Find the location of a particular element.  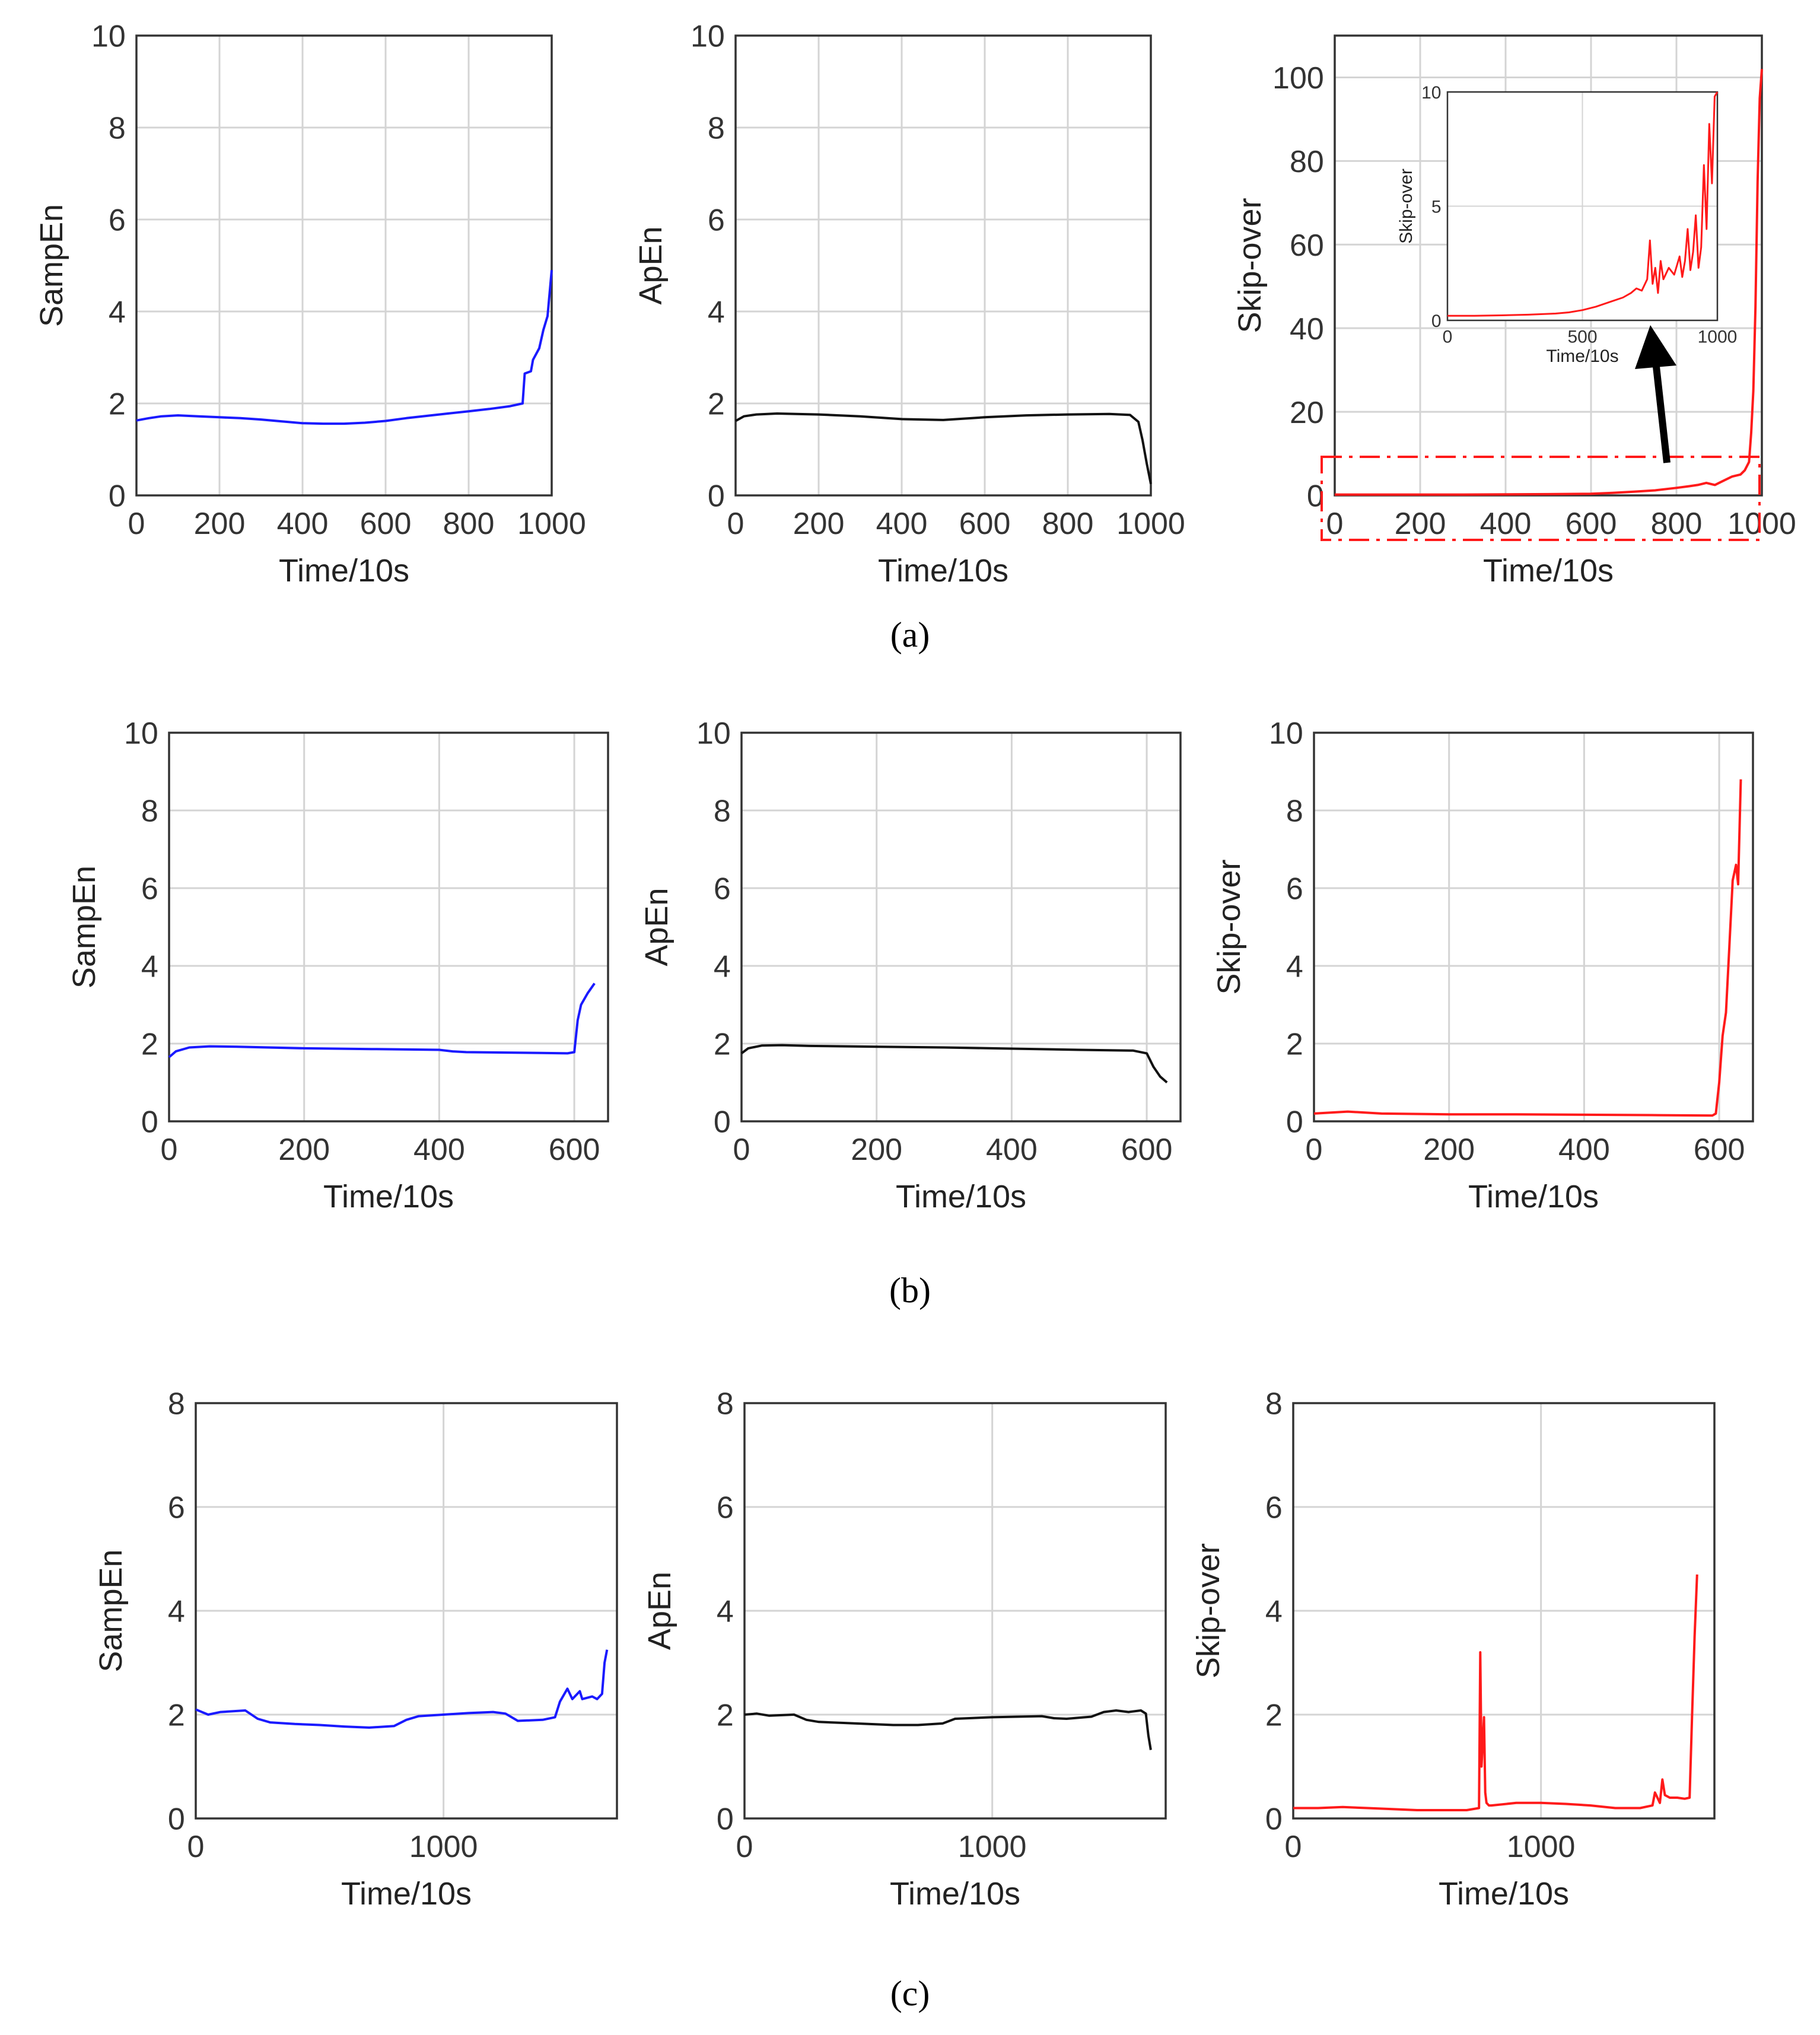

plot-b2-xtick-label: 600 is located at coordinates (1147, 1150).